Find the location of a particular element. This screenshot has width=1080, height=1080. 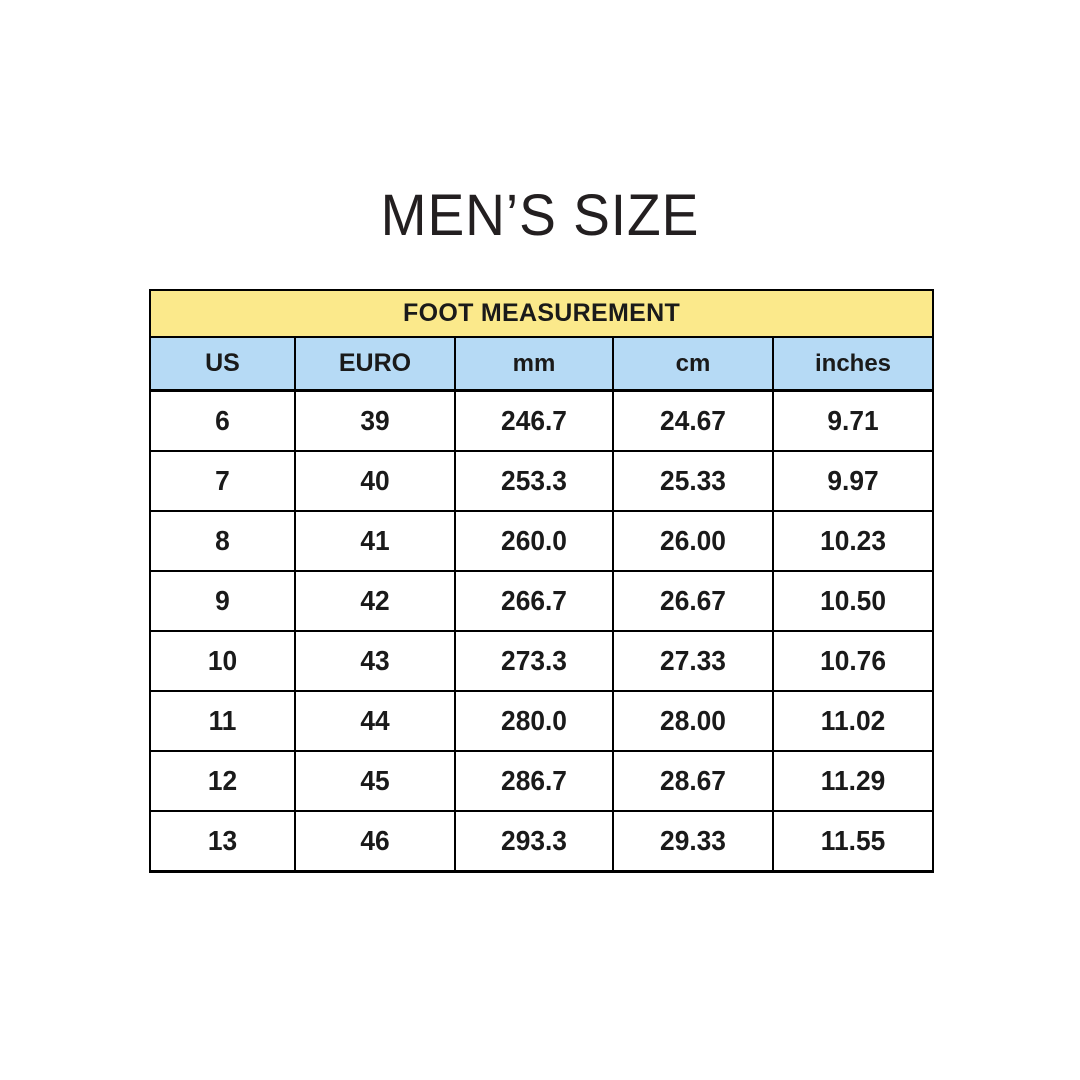

cell-us: 7 is located at coordinates (222, 481).